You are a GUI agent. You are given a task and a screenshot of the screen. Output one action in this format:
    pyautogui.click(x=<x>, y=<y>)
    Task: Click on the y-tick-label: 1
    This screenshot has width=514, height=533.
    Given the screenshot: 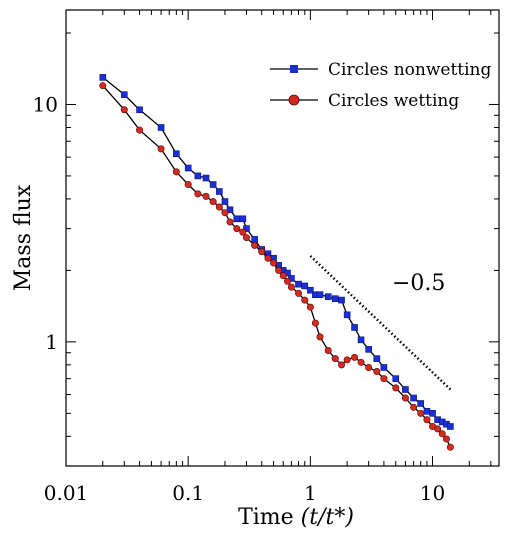 What is the action you would take?
    pyautogui.click(x=51, y=342)
    